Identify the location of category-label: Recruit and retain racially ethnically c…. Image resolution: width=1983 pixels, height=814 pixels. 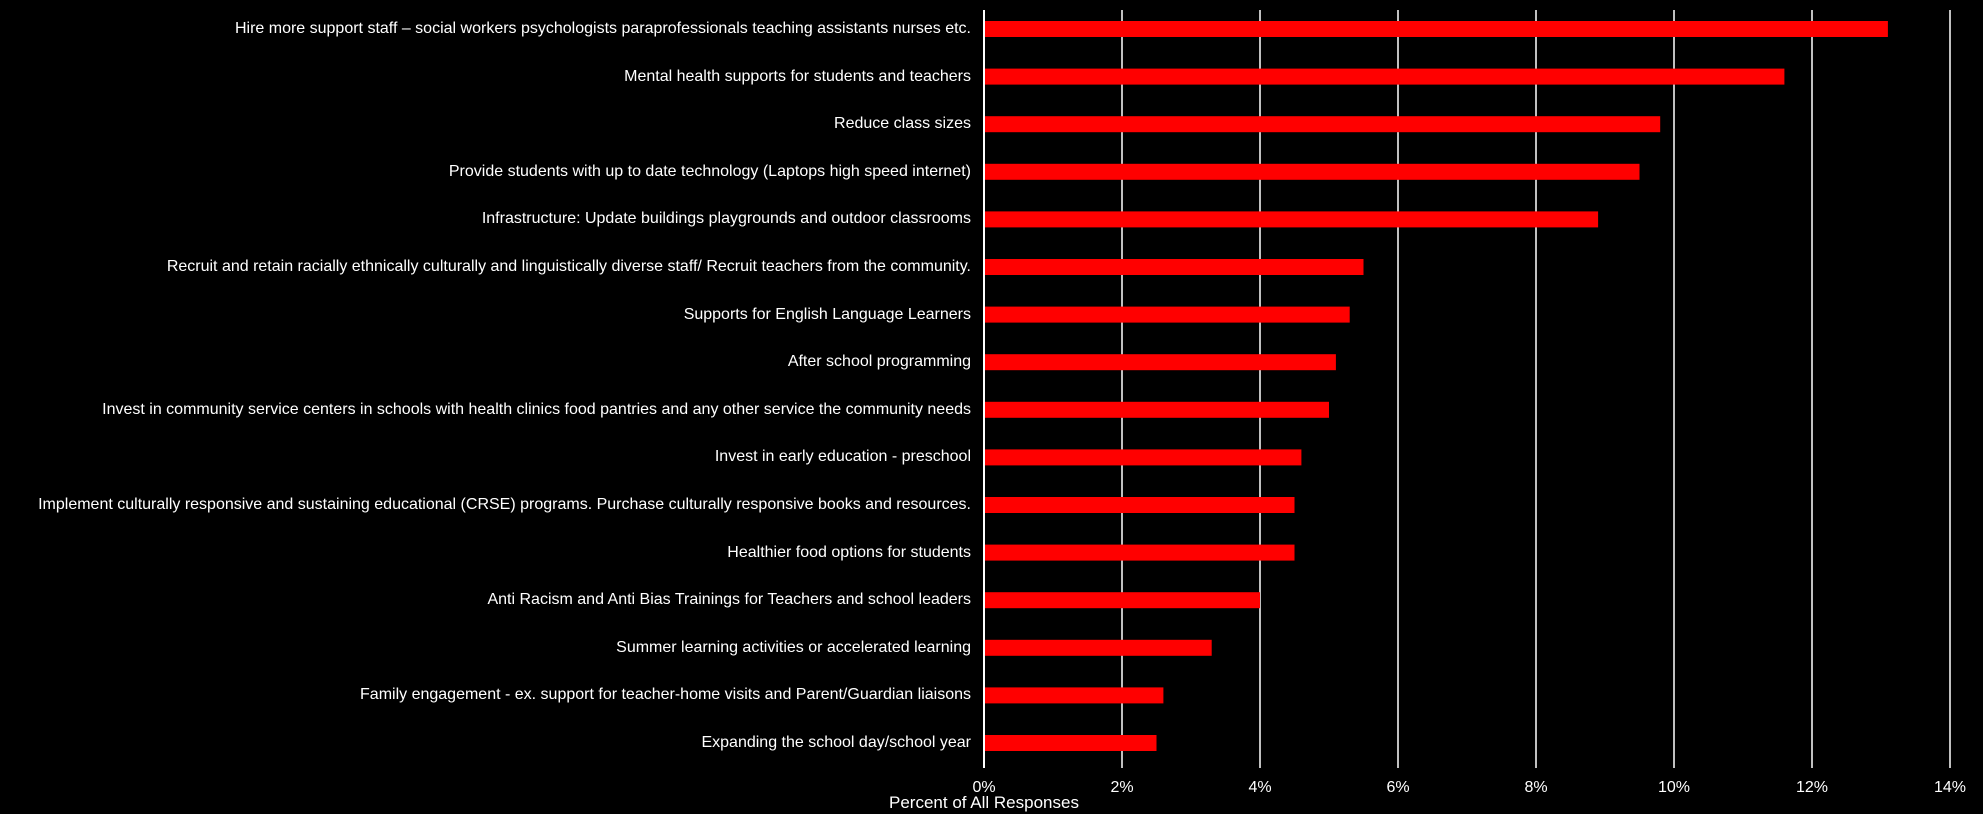
(568, 266).